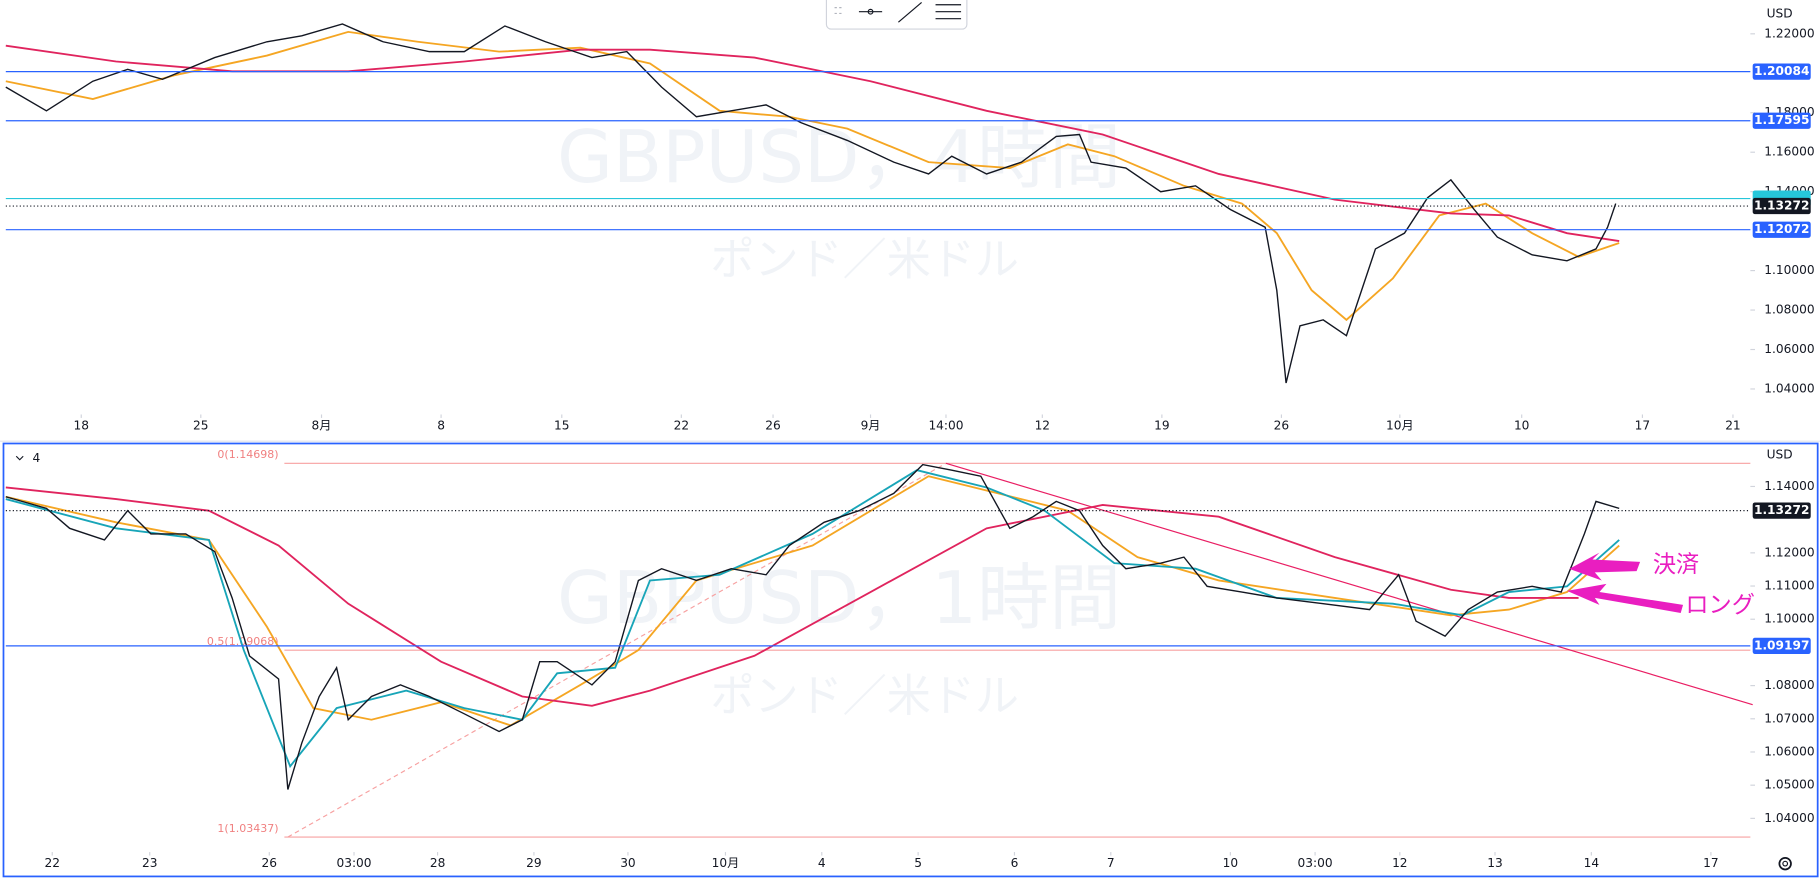 The height and width of the screenshot is (880, 1820). I want to click on x-tick-label: 18, so click(82, 426).